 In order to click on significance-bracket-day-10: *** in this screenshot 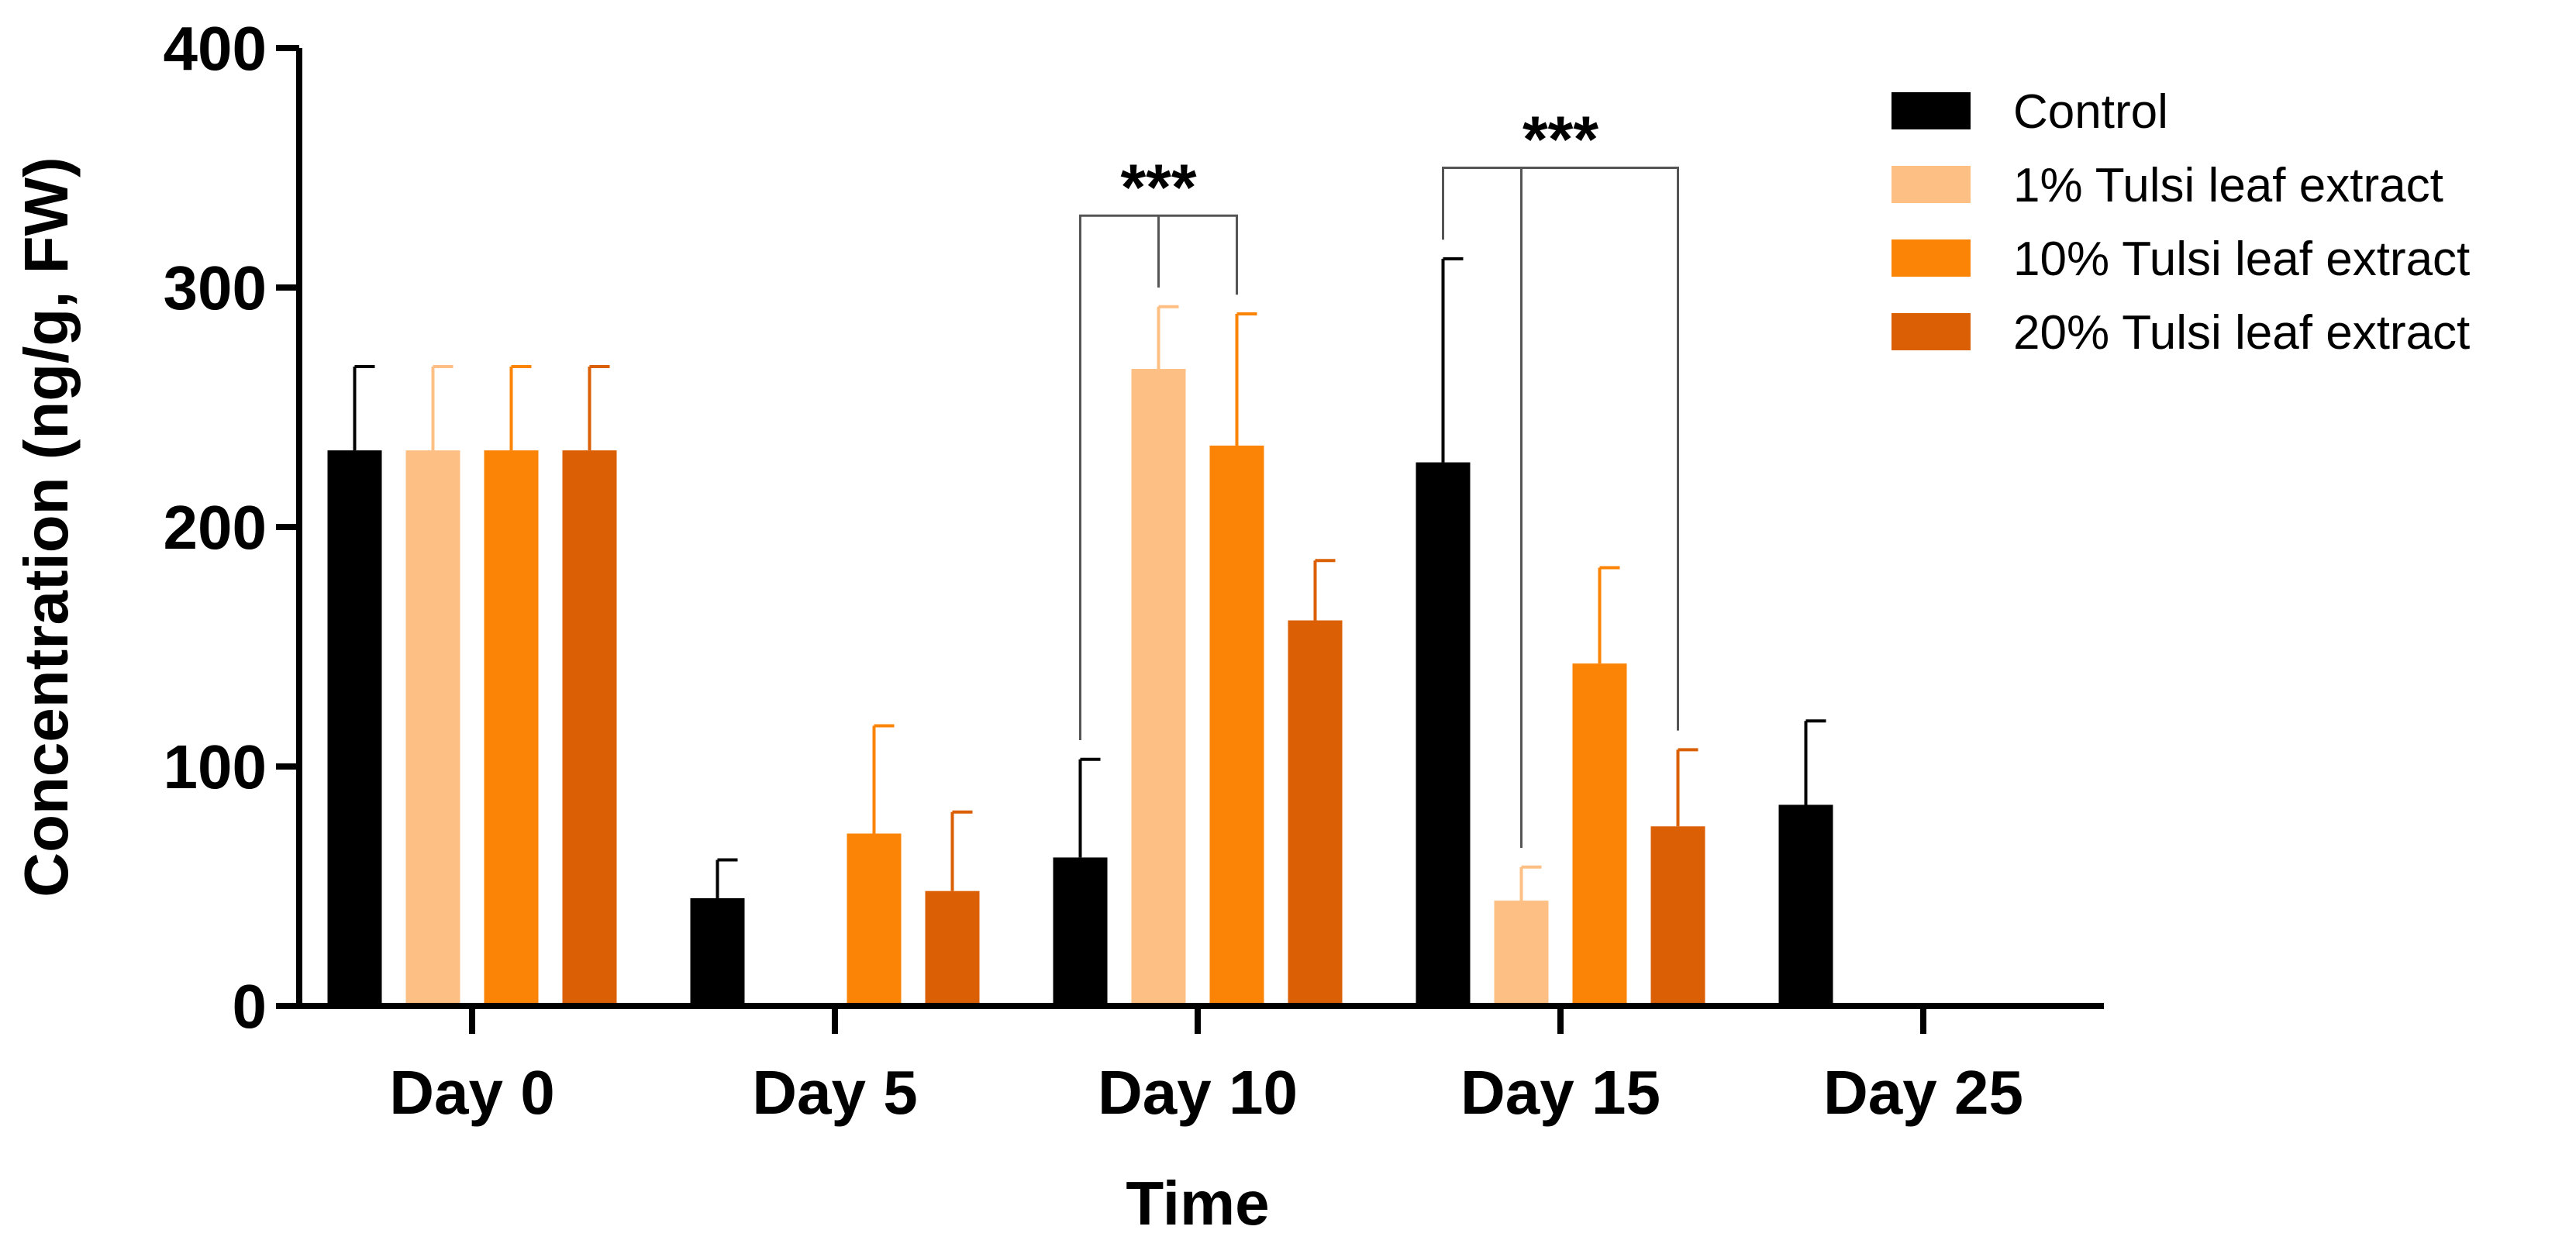, I will do `click(1158, 446)`.